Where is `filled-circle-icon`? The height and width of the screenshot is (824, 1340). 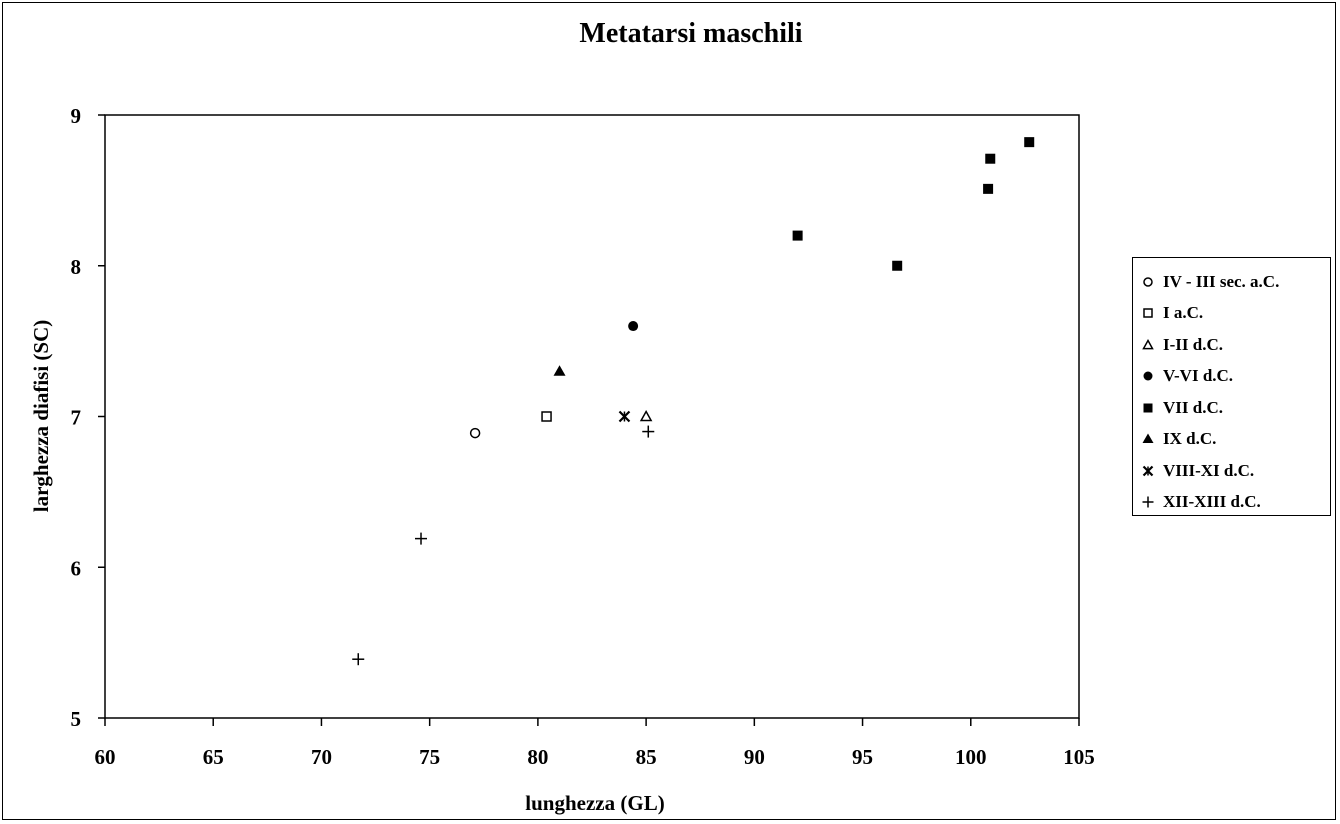
filled-circle-icon is located at coordinates (1148, 376).